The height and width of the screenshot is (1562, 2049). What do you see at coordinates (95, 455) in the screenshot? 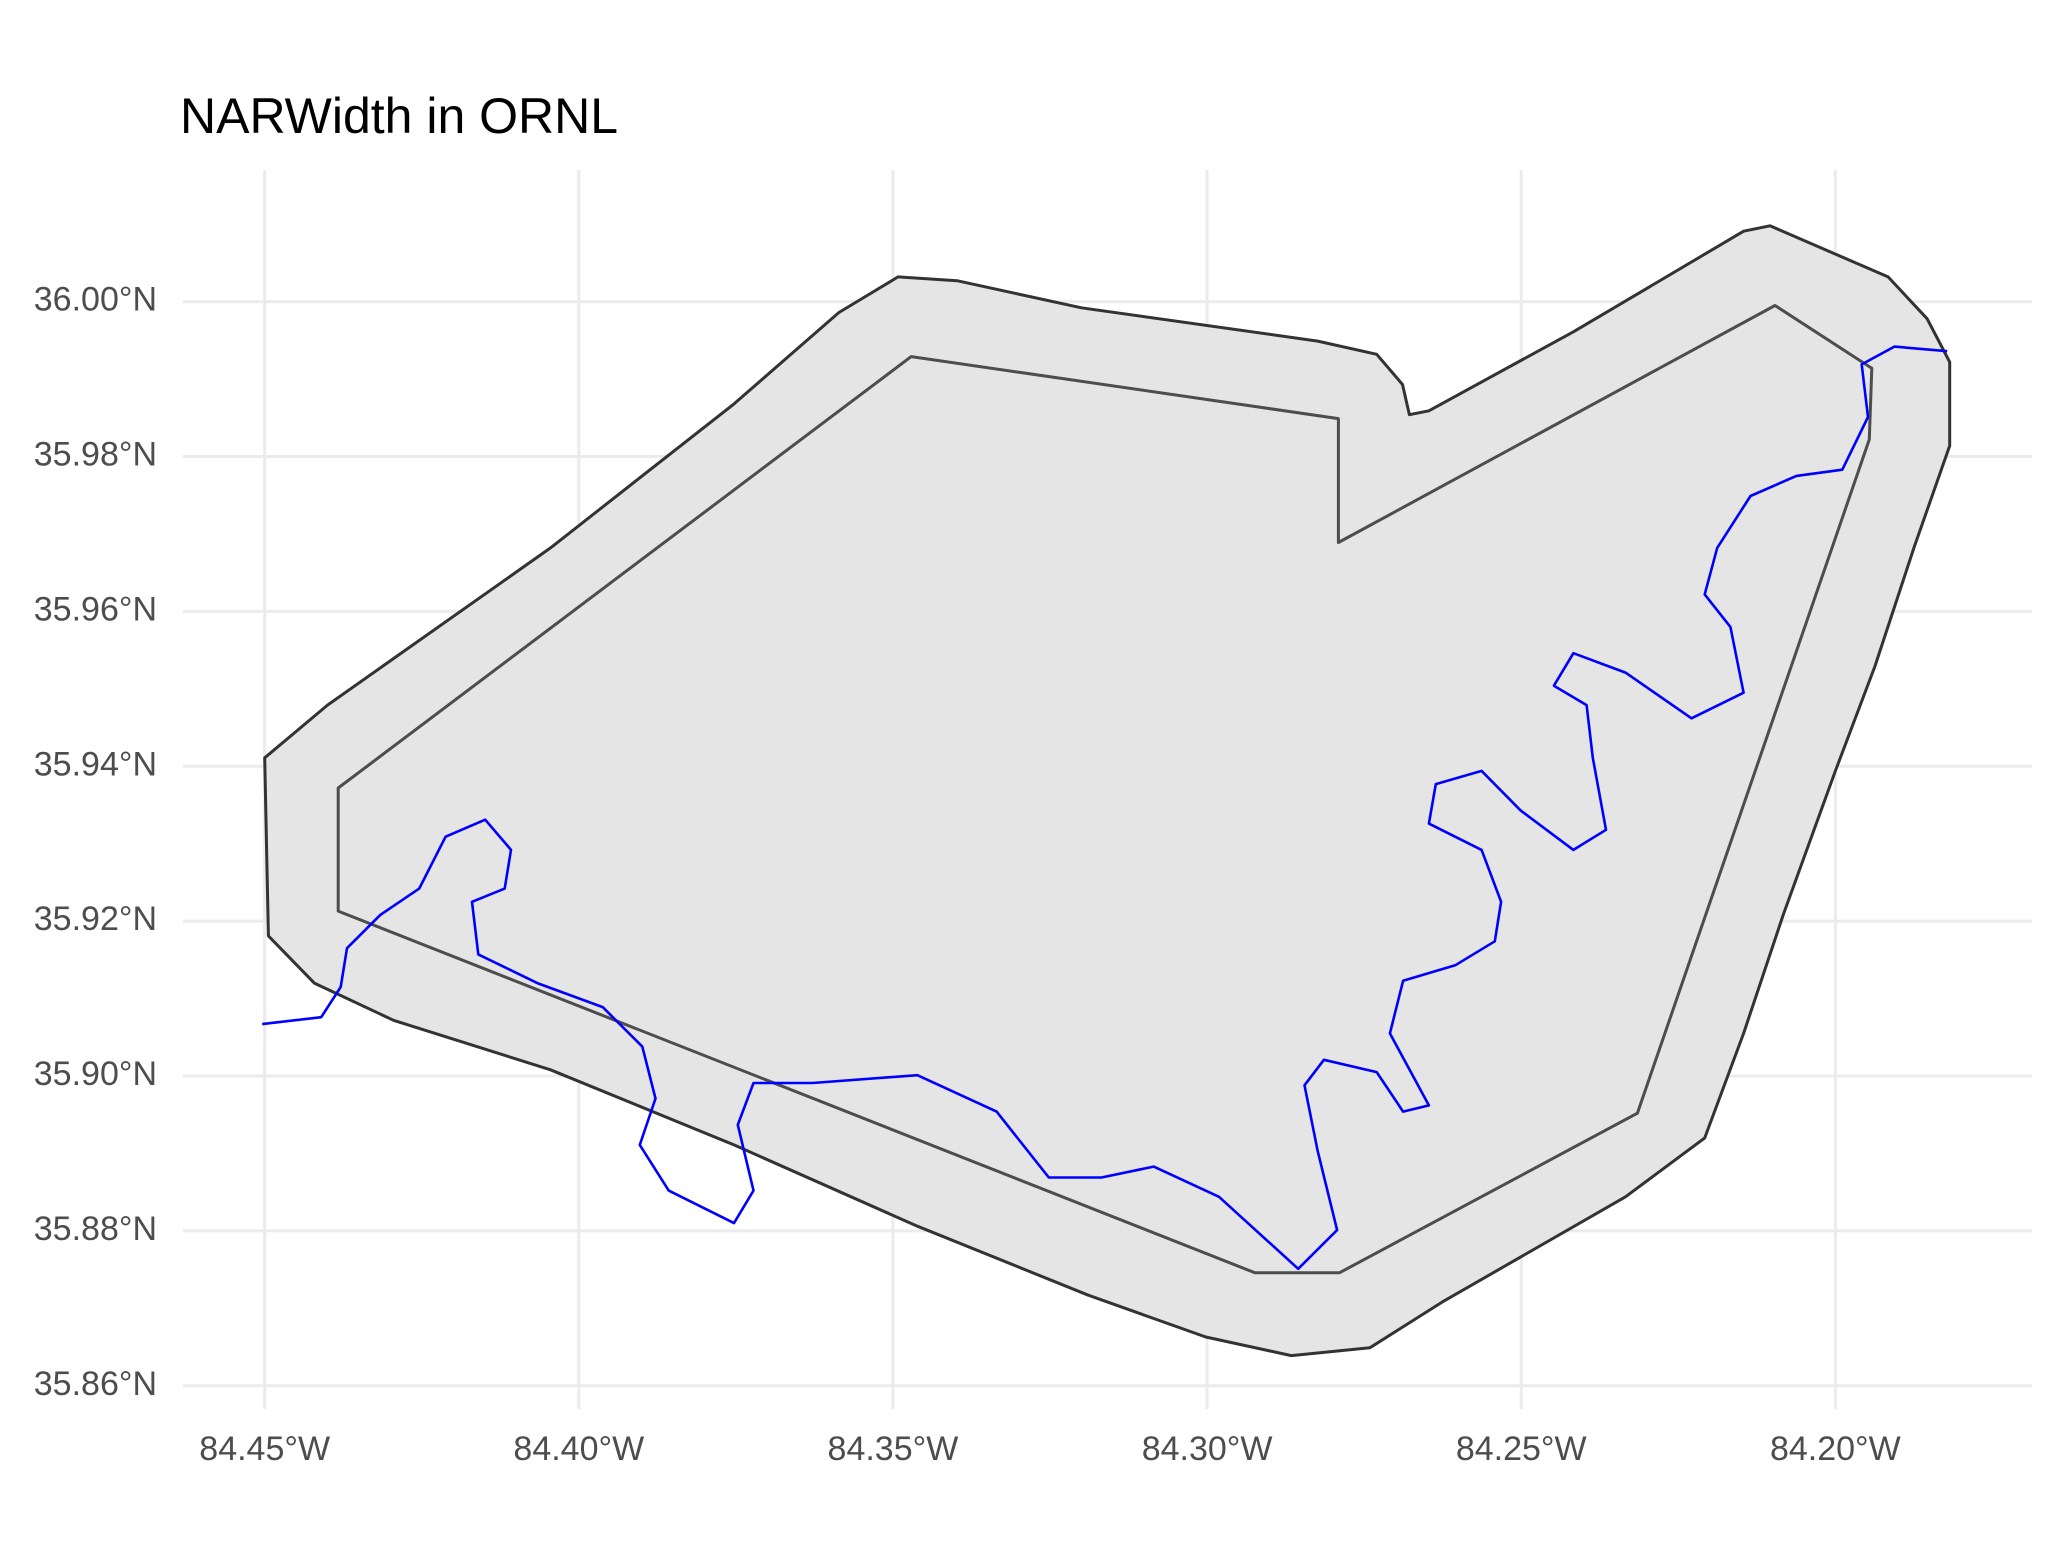
I see `y-tick-label: 35.98°N` at bounding box center [95, 455].